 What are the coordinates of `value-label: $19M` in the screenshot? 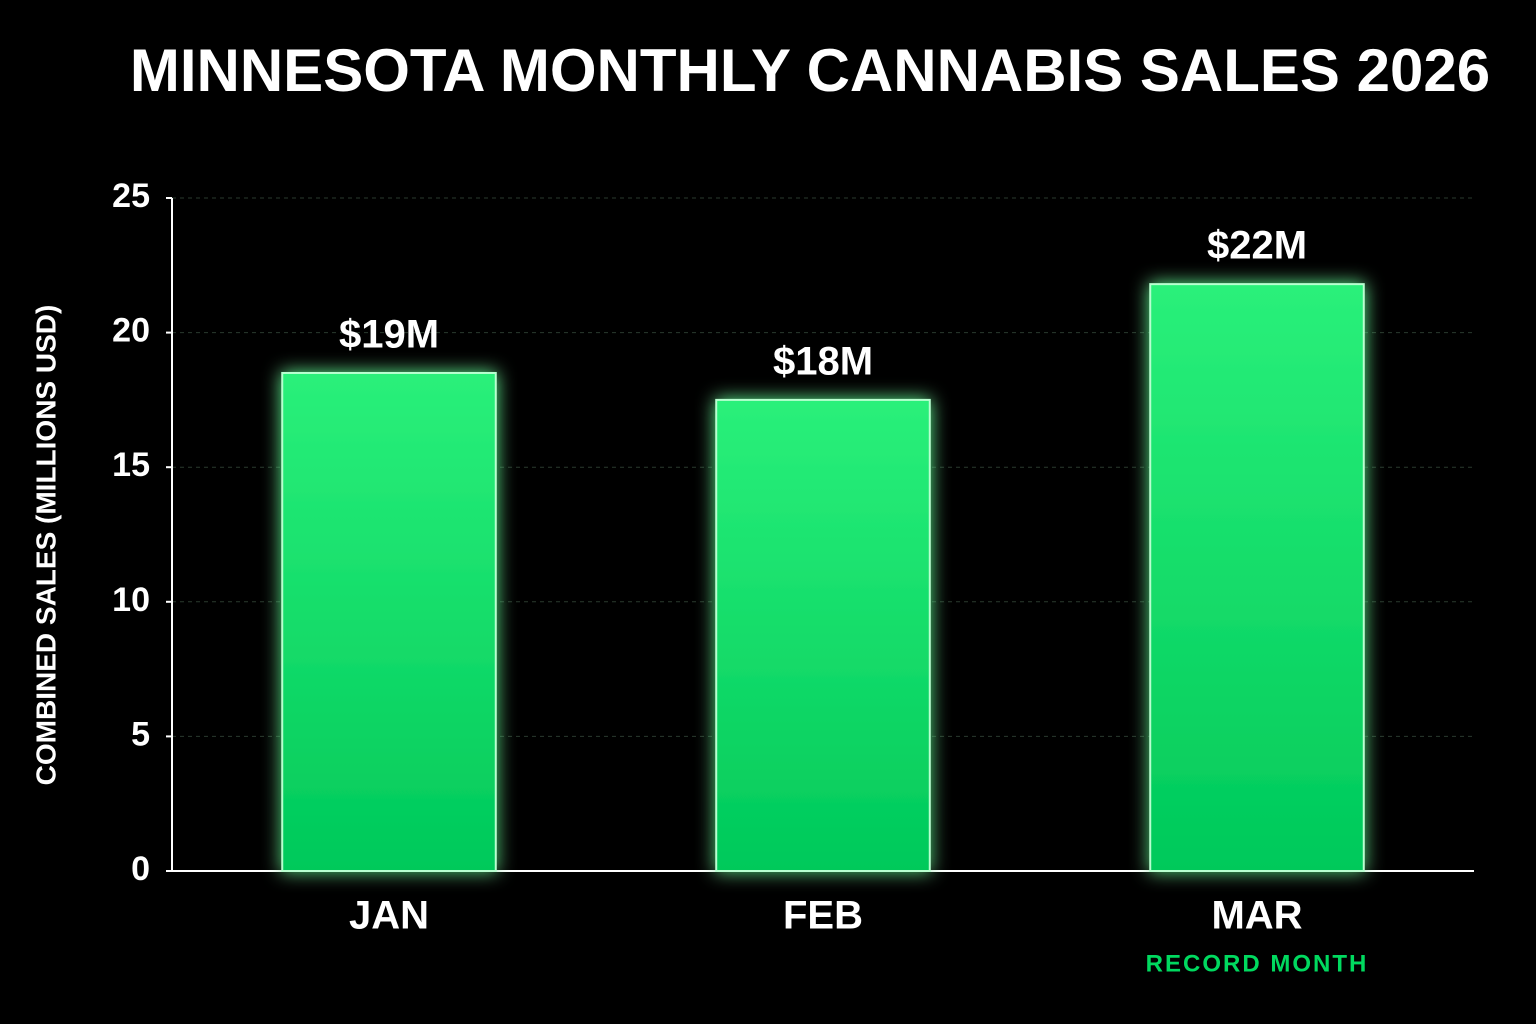 It's located at (389, 335).